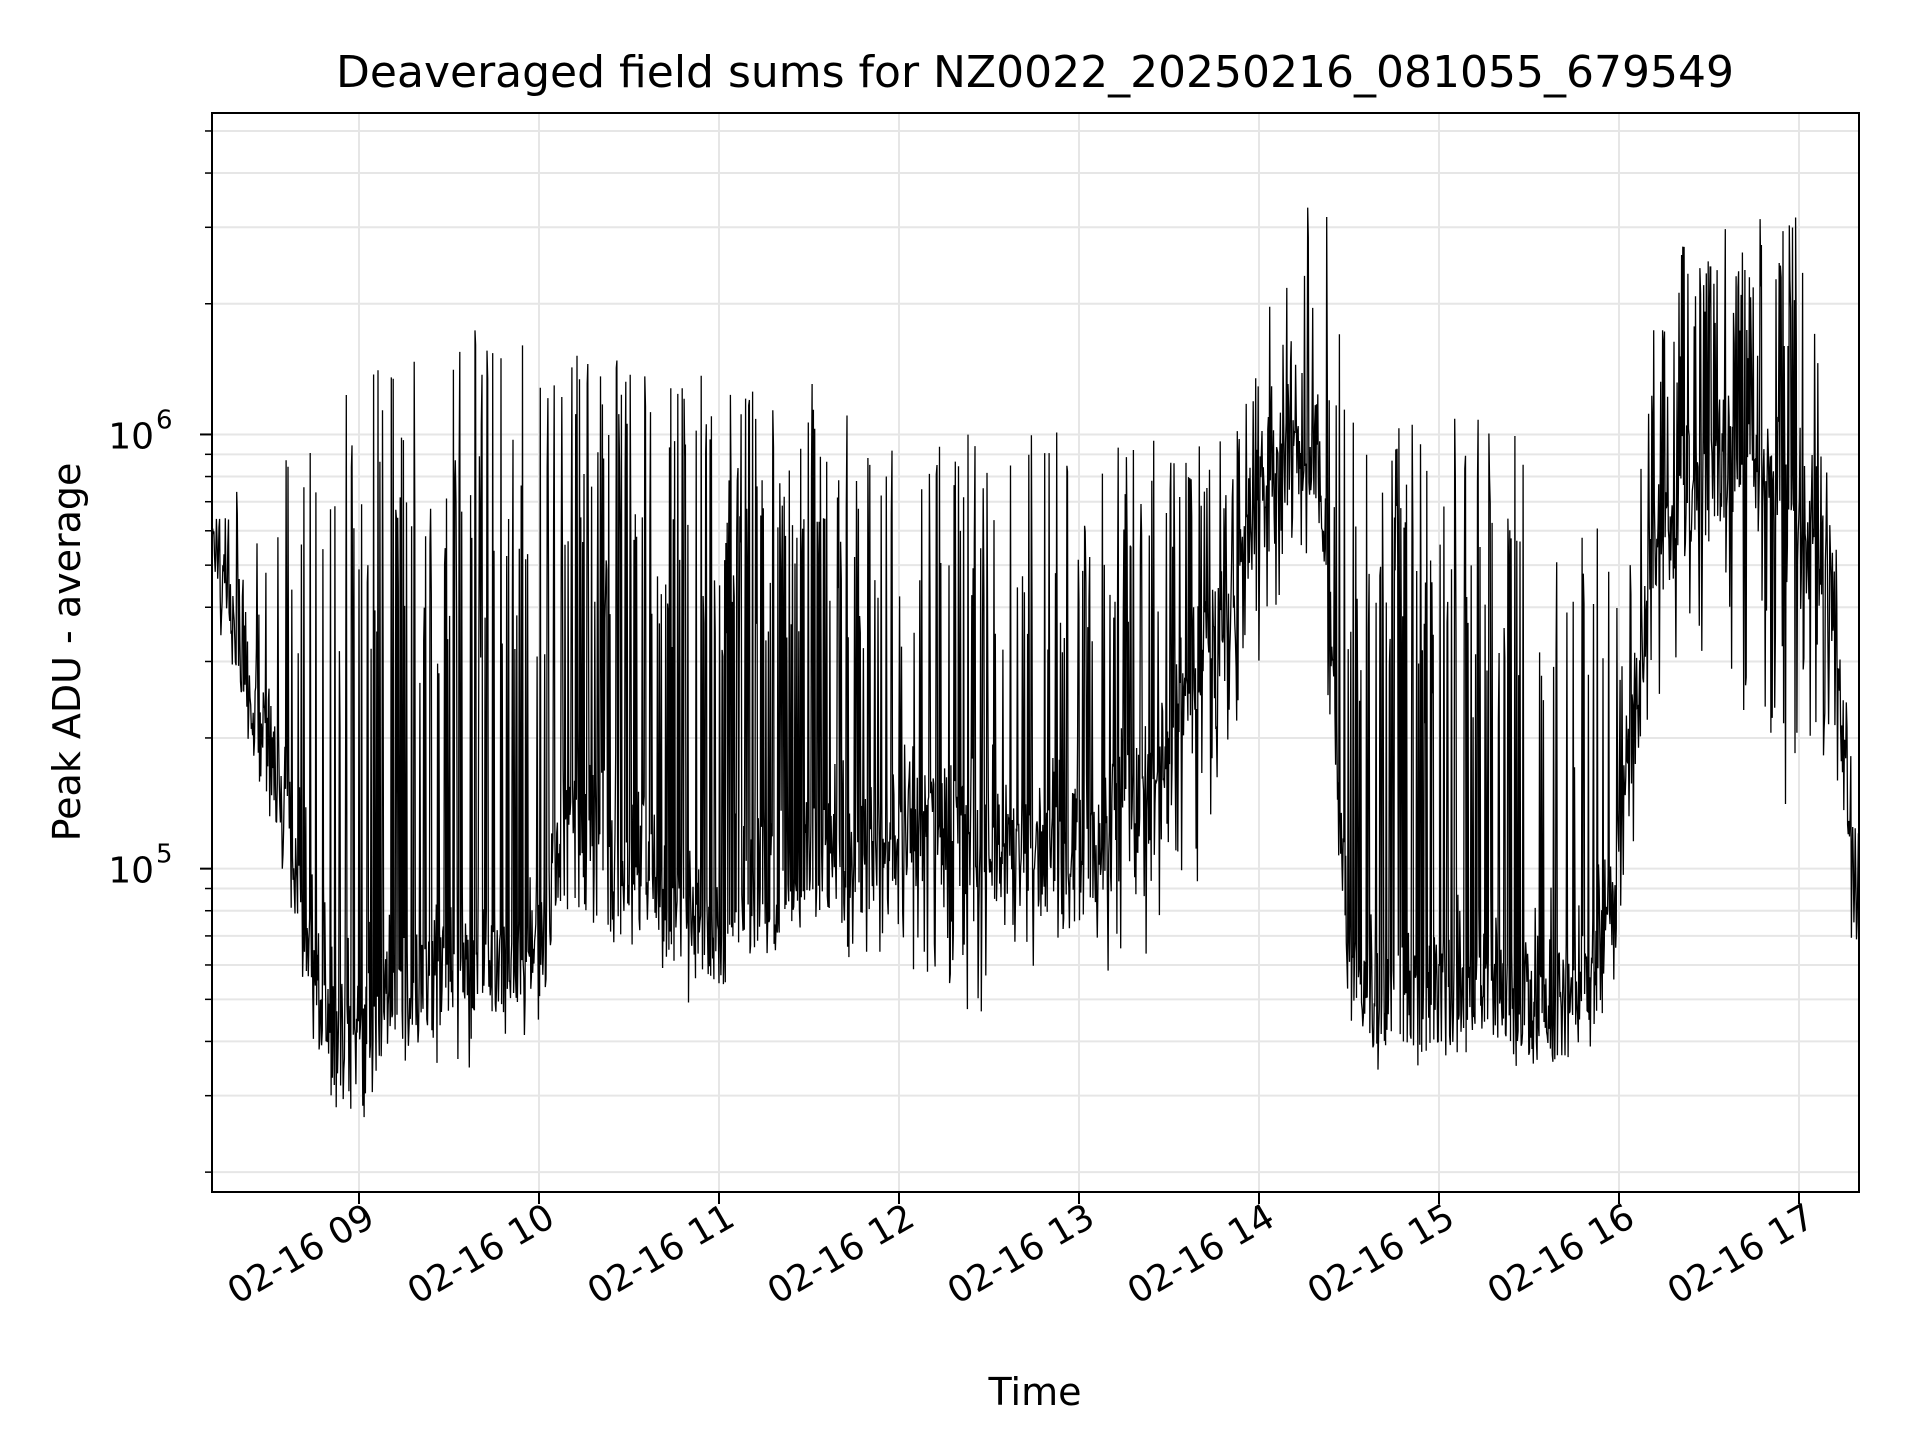 This screenshot has height=1445, width=1920. I want to click on y-tick-exponent: 5, so click(164, 855).